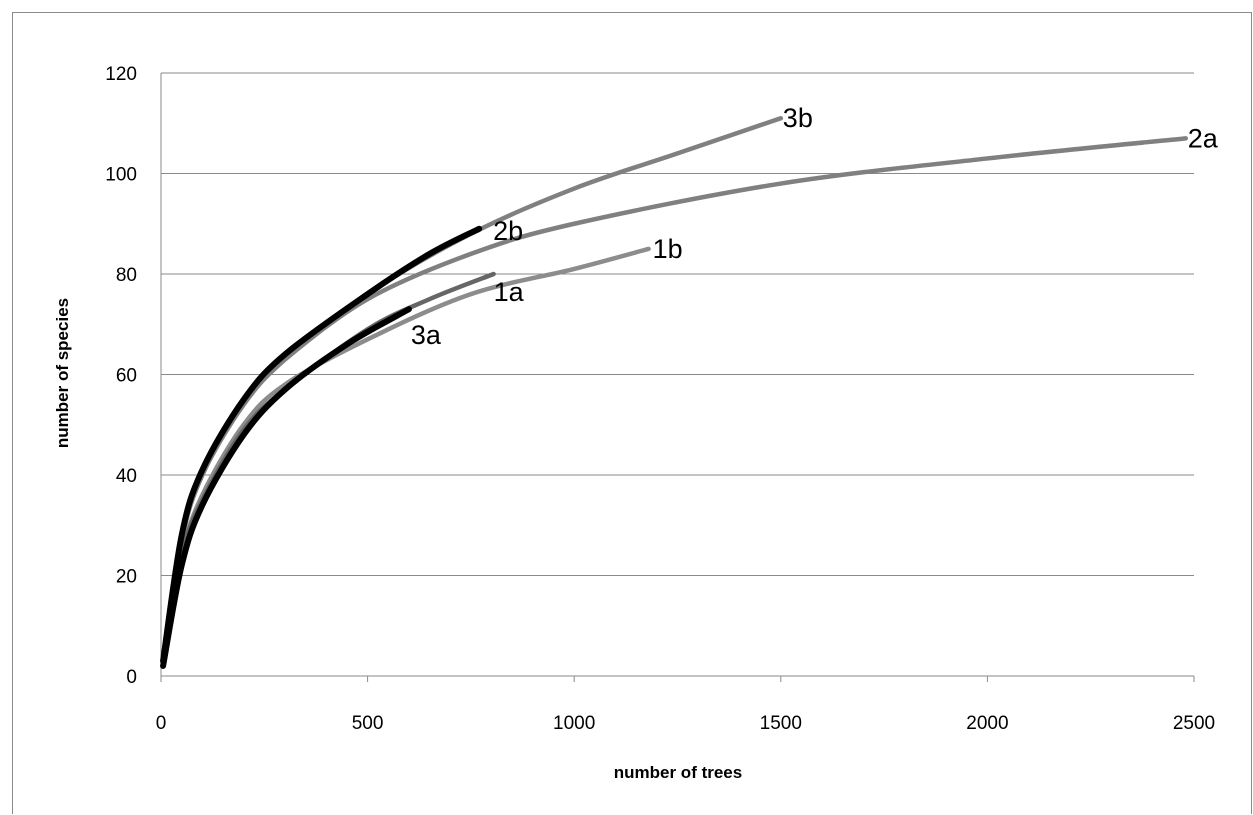  What do you see at coordinates (426, 335) in the screenshot?
I see `series-label-3a: 3a` at bounding box center [426, 335].